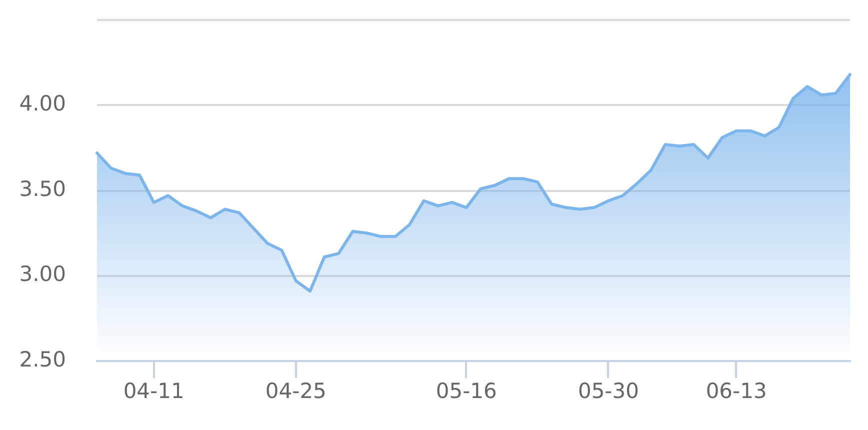  What do you see at coordinates (736, 391) in the screenshot?
I see `x-tick-label: 06-13` at bounding box center [736, 391].